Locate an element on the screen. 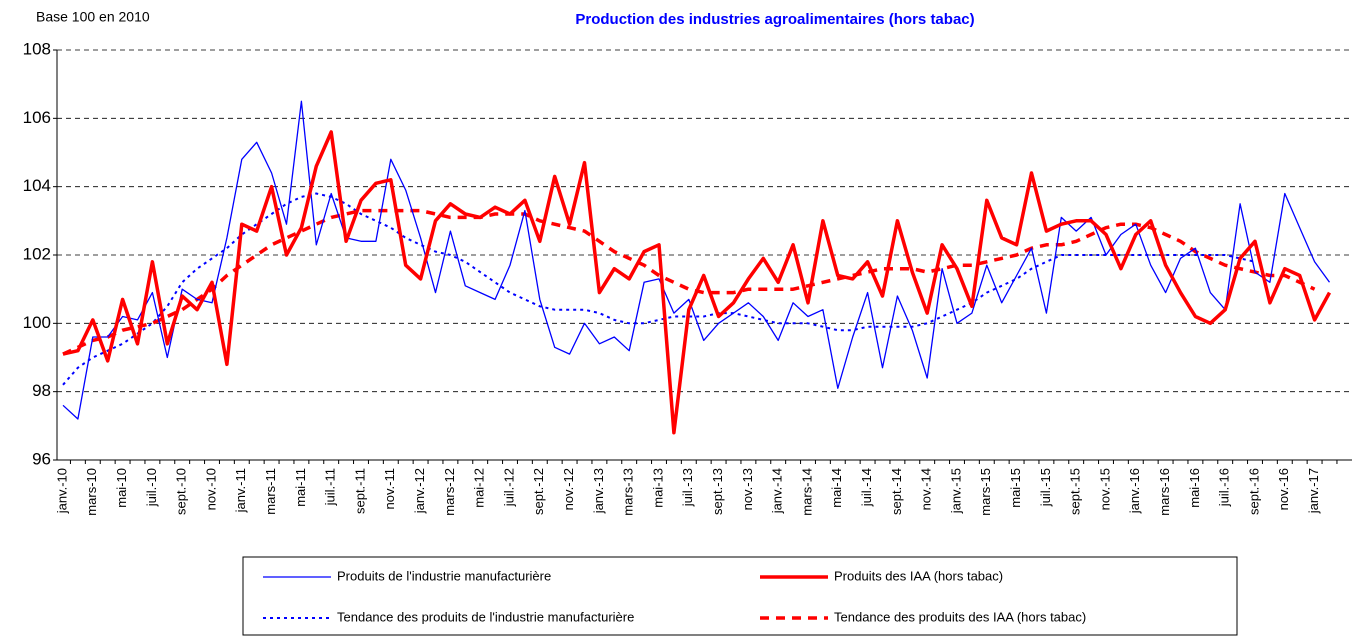 This screenshot has height=636, width=1352. y-axis-label: Base 100 en 2010 is located at coordinates (93, 17).